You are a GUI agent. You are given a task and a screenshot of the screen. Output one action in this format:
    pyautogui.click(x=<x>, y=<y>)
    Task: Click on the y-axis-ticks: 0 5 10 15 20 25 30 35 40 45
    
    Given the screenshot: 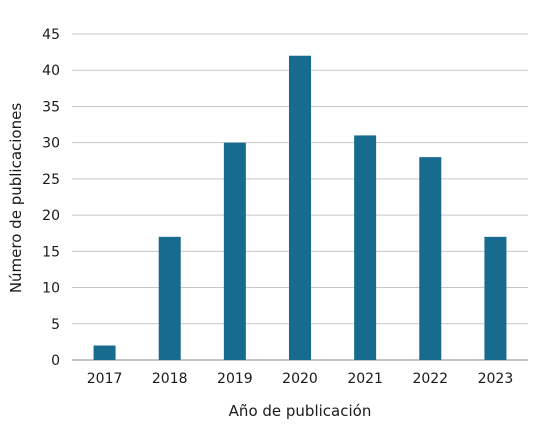 What is the action you would take?
    pyautogui.click(x=51, y=198)
    